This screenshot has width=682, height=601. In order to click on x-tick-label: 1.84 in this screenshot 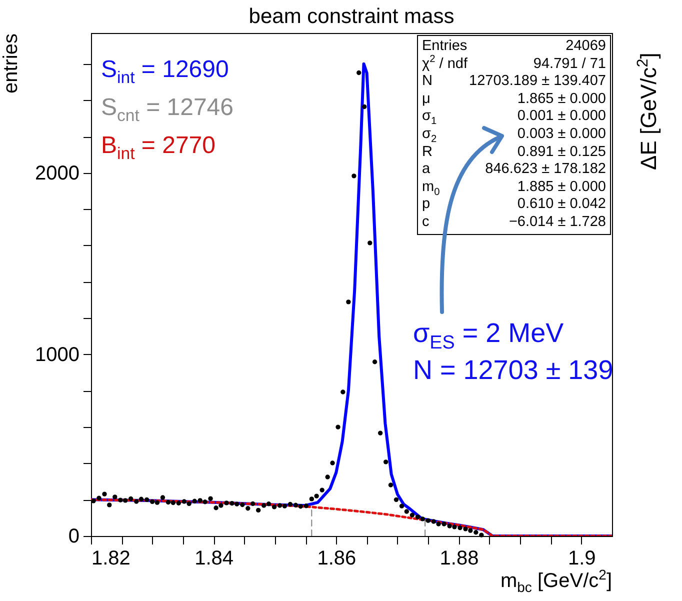, I will do `click(214, 559)`.